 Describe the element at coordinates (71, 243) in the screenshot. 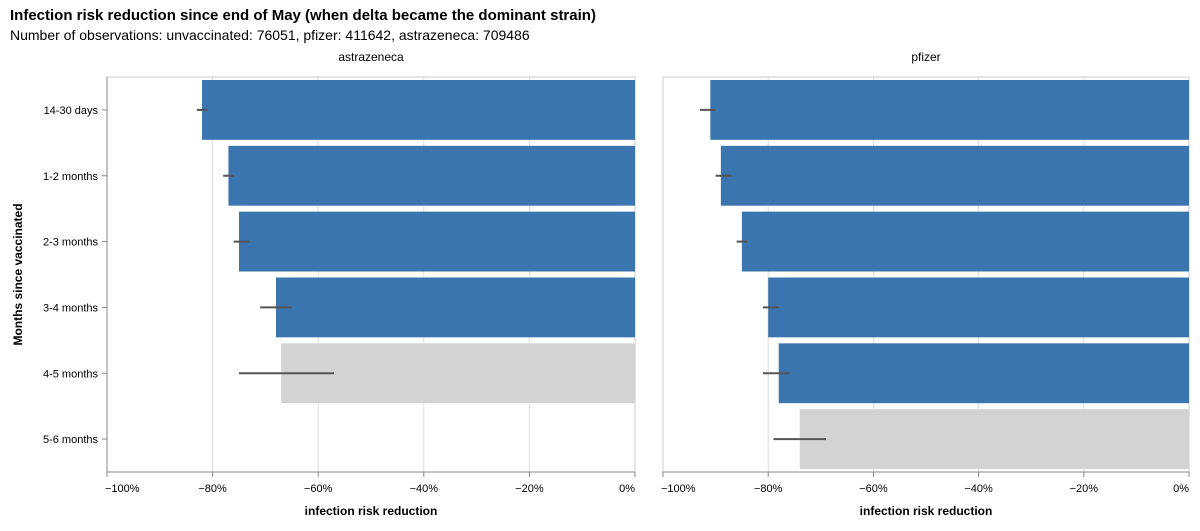

I see `y-tick-label: 2-3 months` at that location.